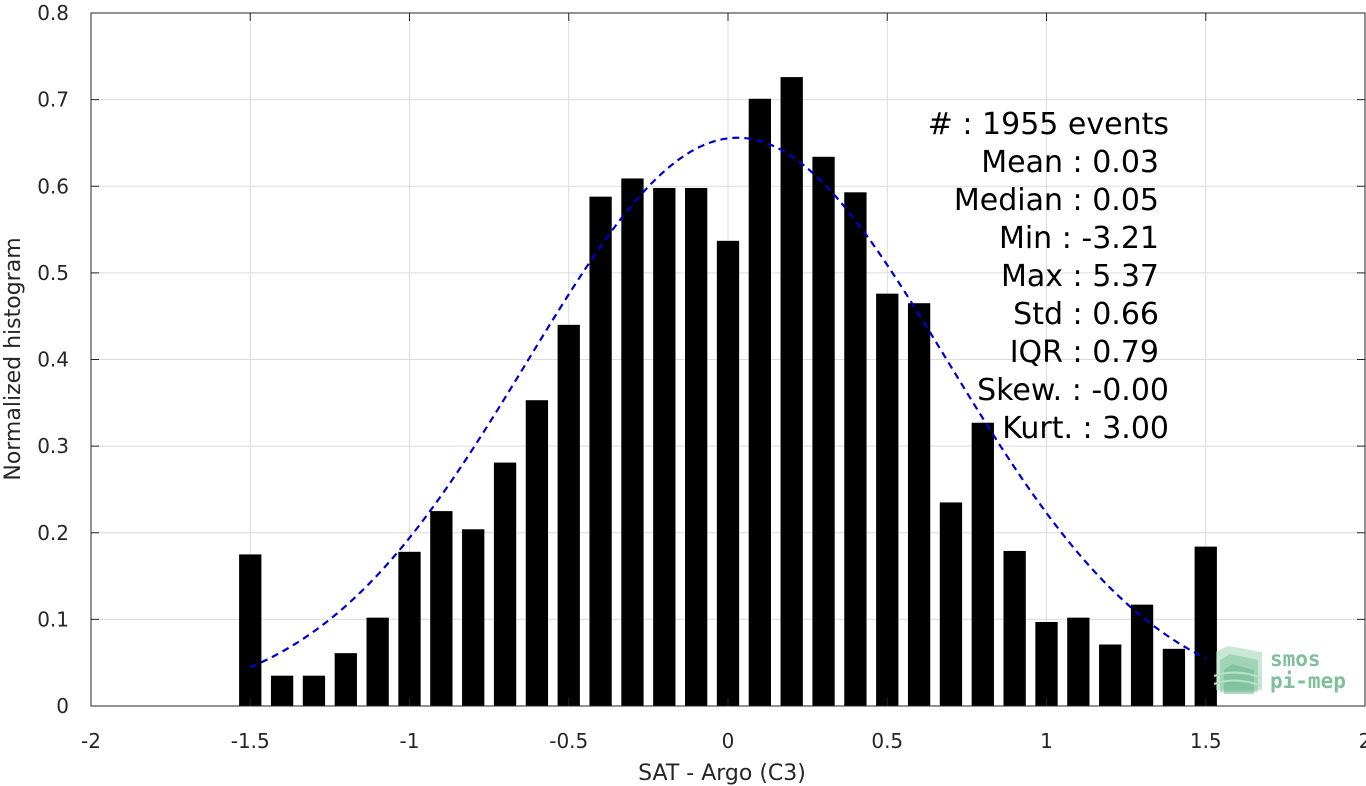 The width and height of the screenshot is (1366, 786). Describe the element at coordinates (1085, 428) in the screenshot. I see `stats-line: Kurt. : 3.00` at that location.